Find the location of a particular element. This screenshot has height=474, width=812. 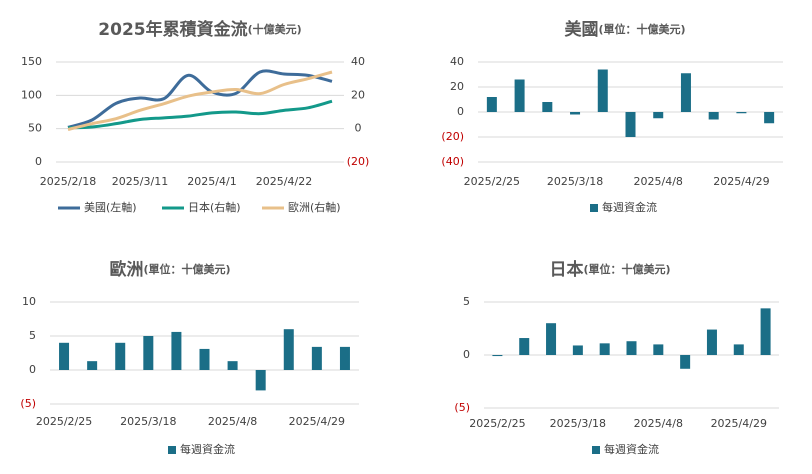

x-tick-label: 2025/3/11 is located at coordinates (140, 181).